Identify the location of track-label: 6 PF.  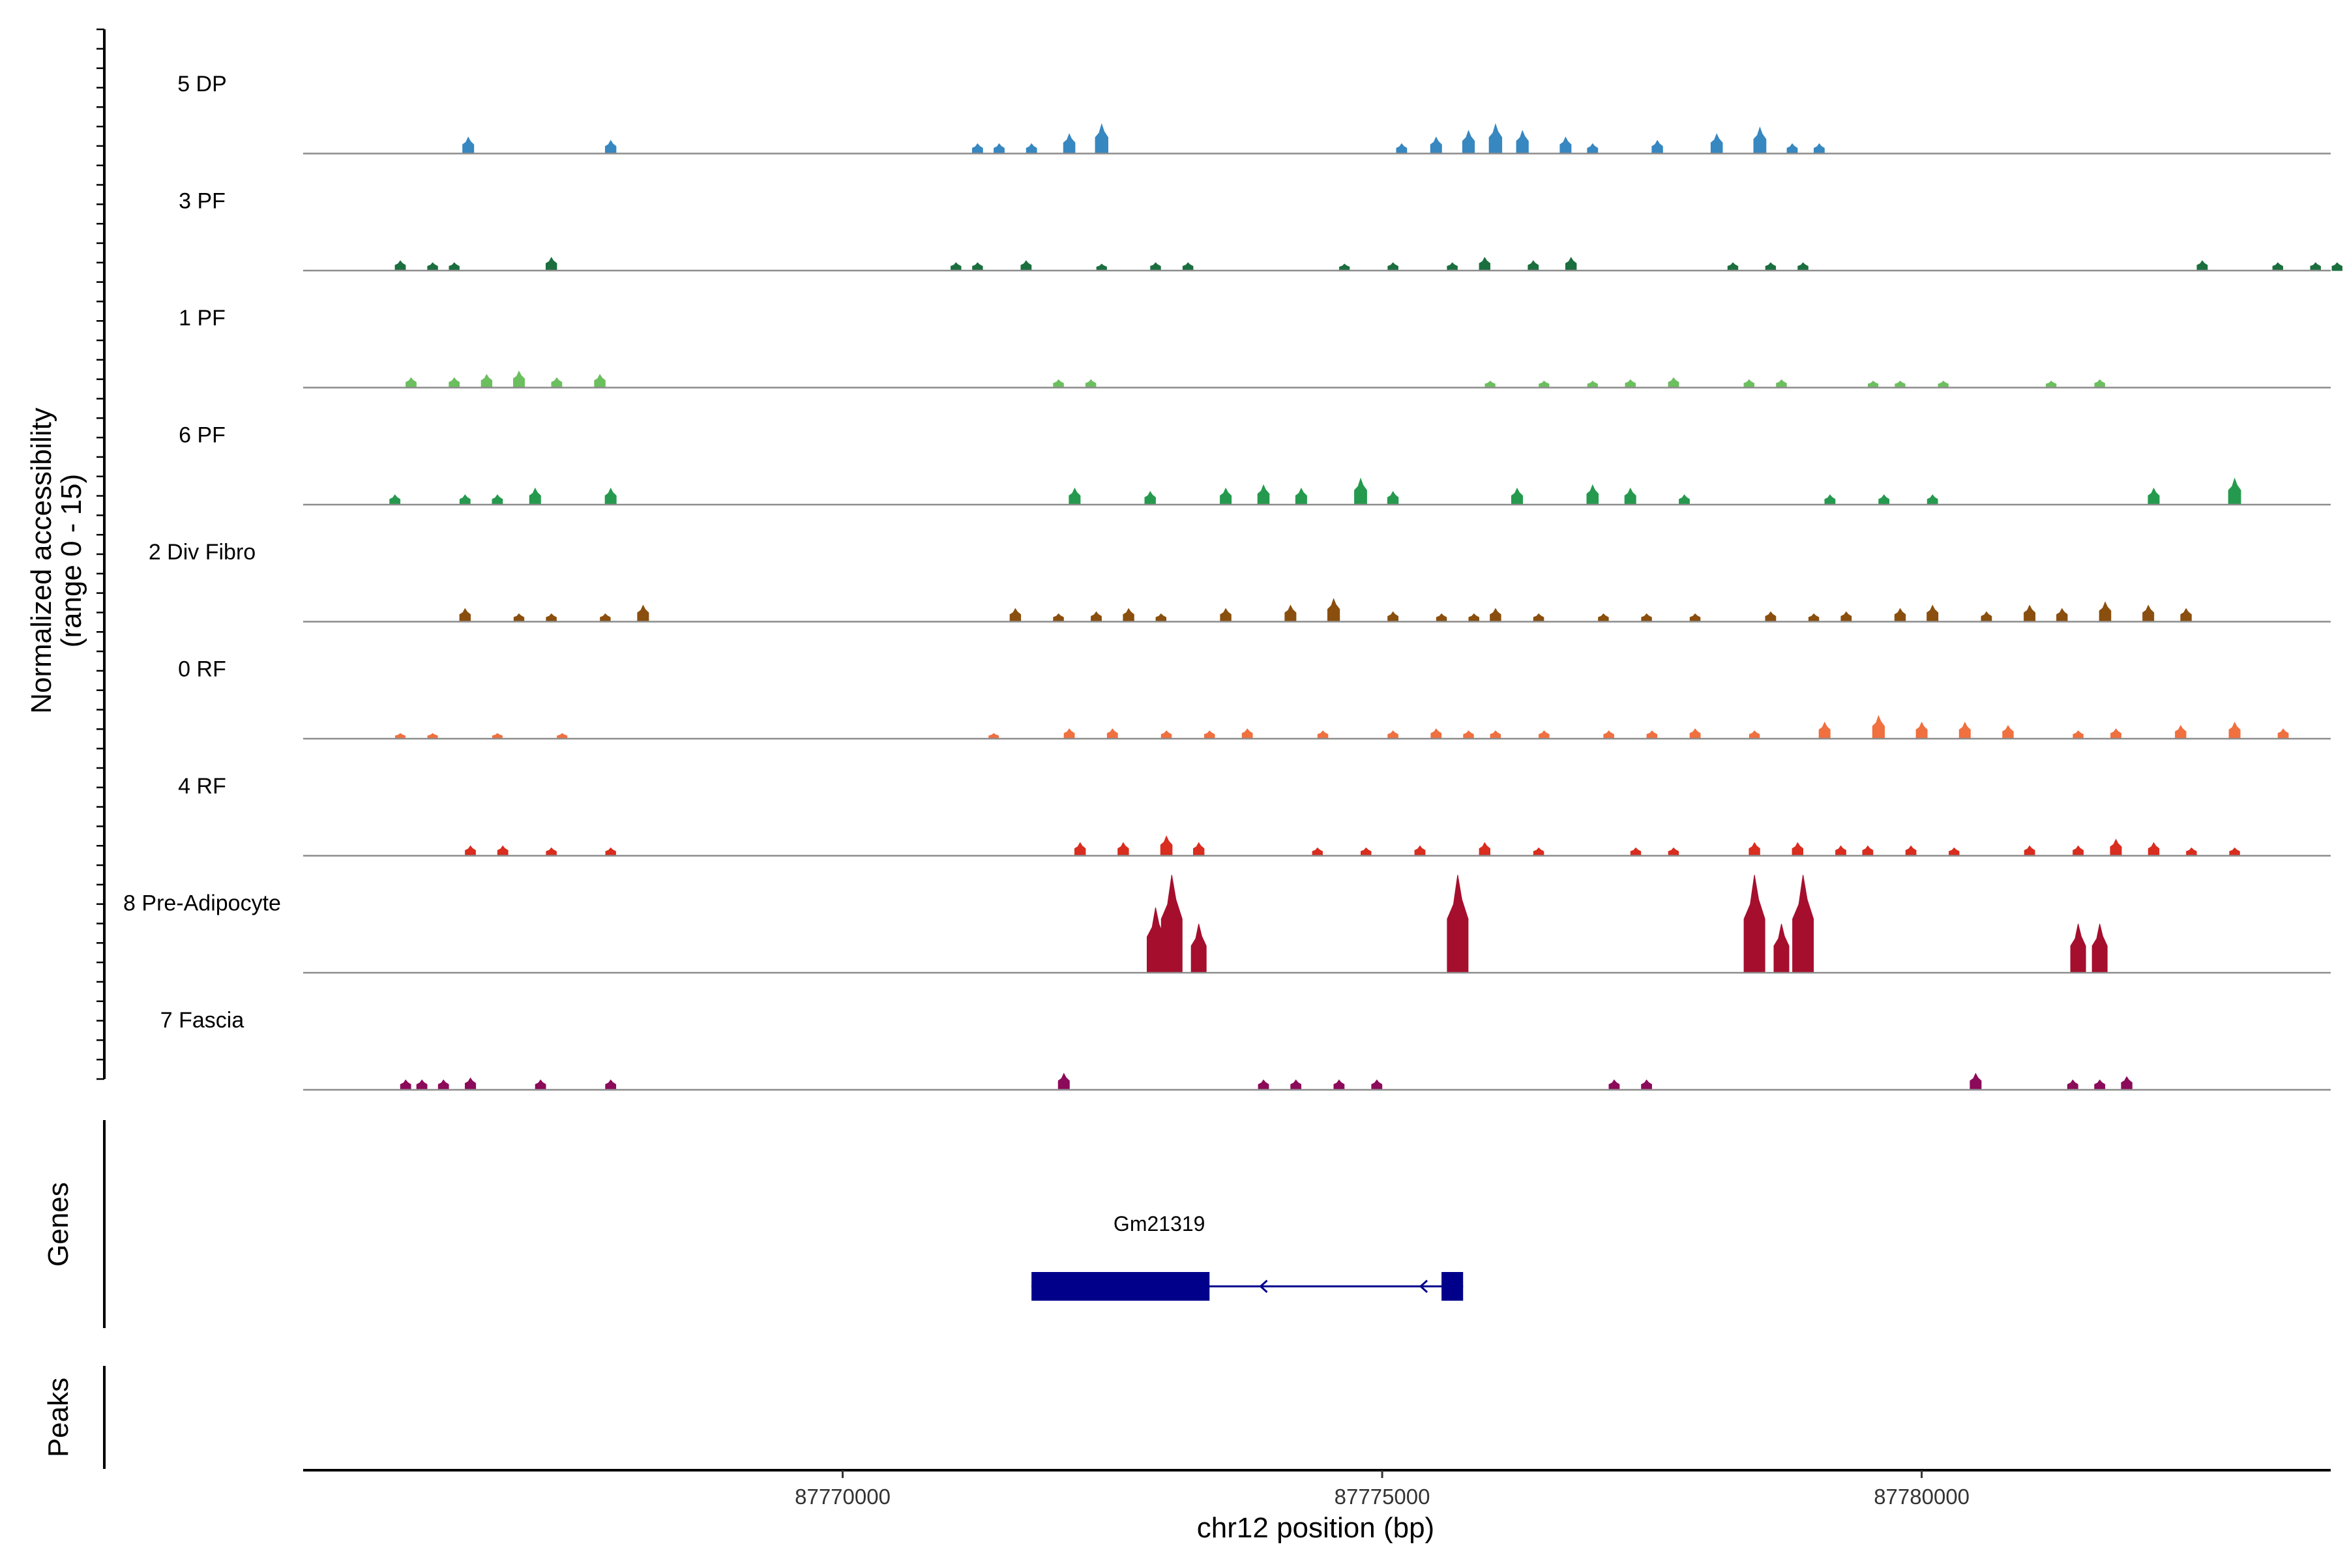
(202, 436).